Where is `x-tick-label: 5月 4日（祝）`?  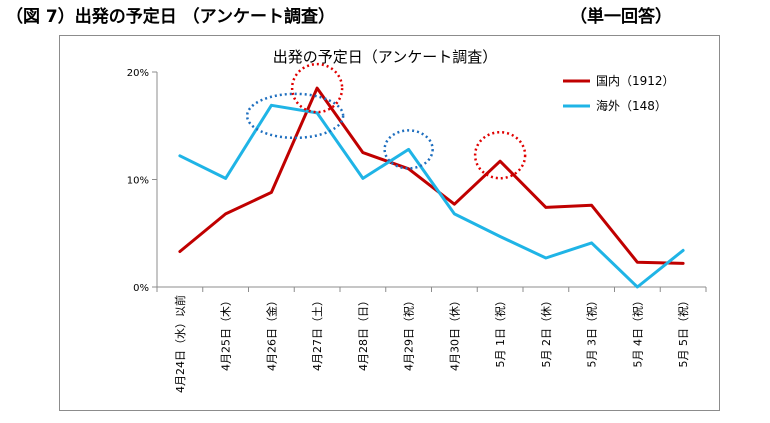 x-tick-label: 5月 4日（祝） is located at coordinates (637, 331).